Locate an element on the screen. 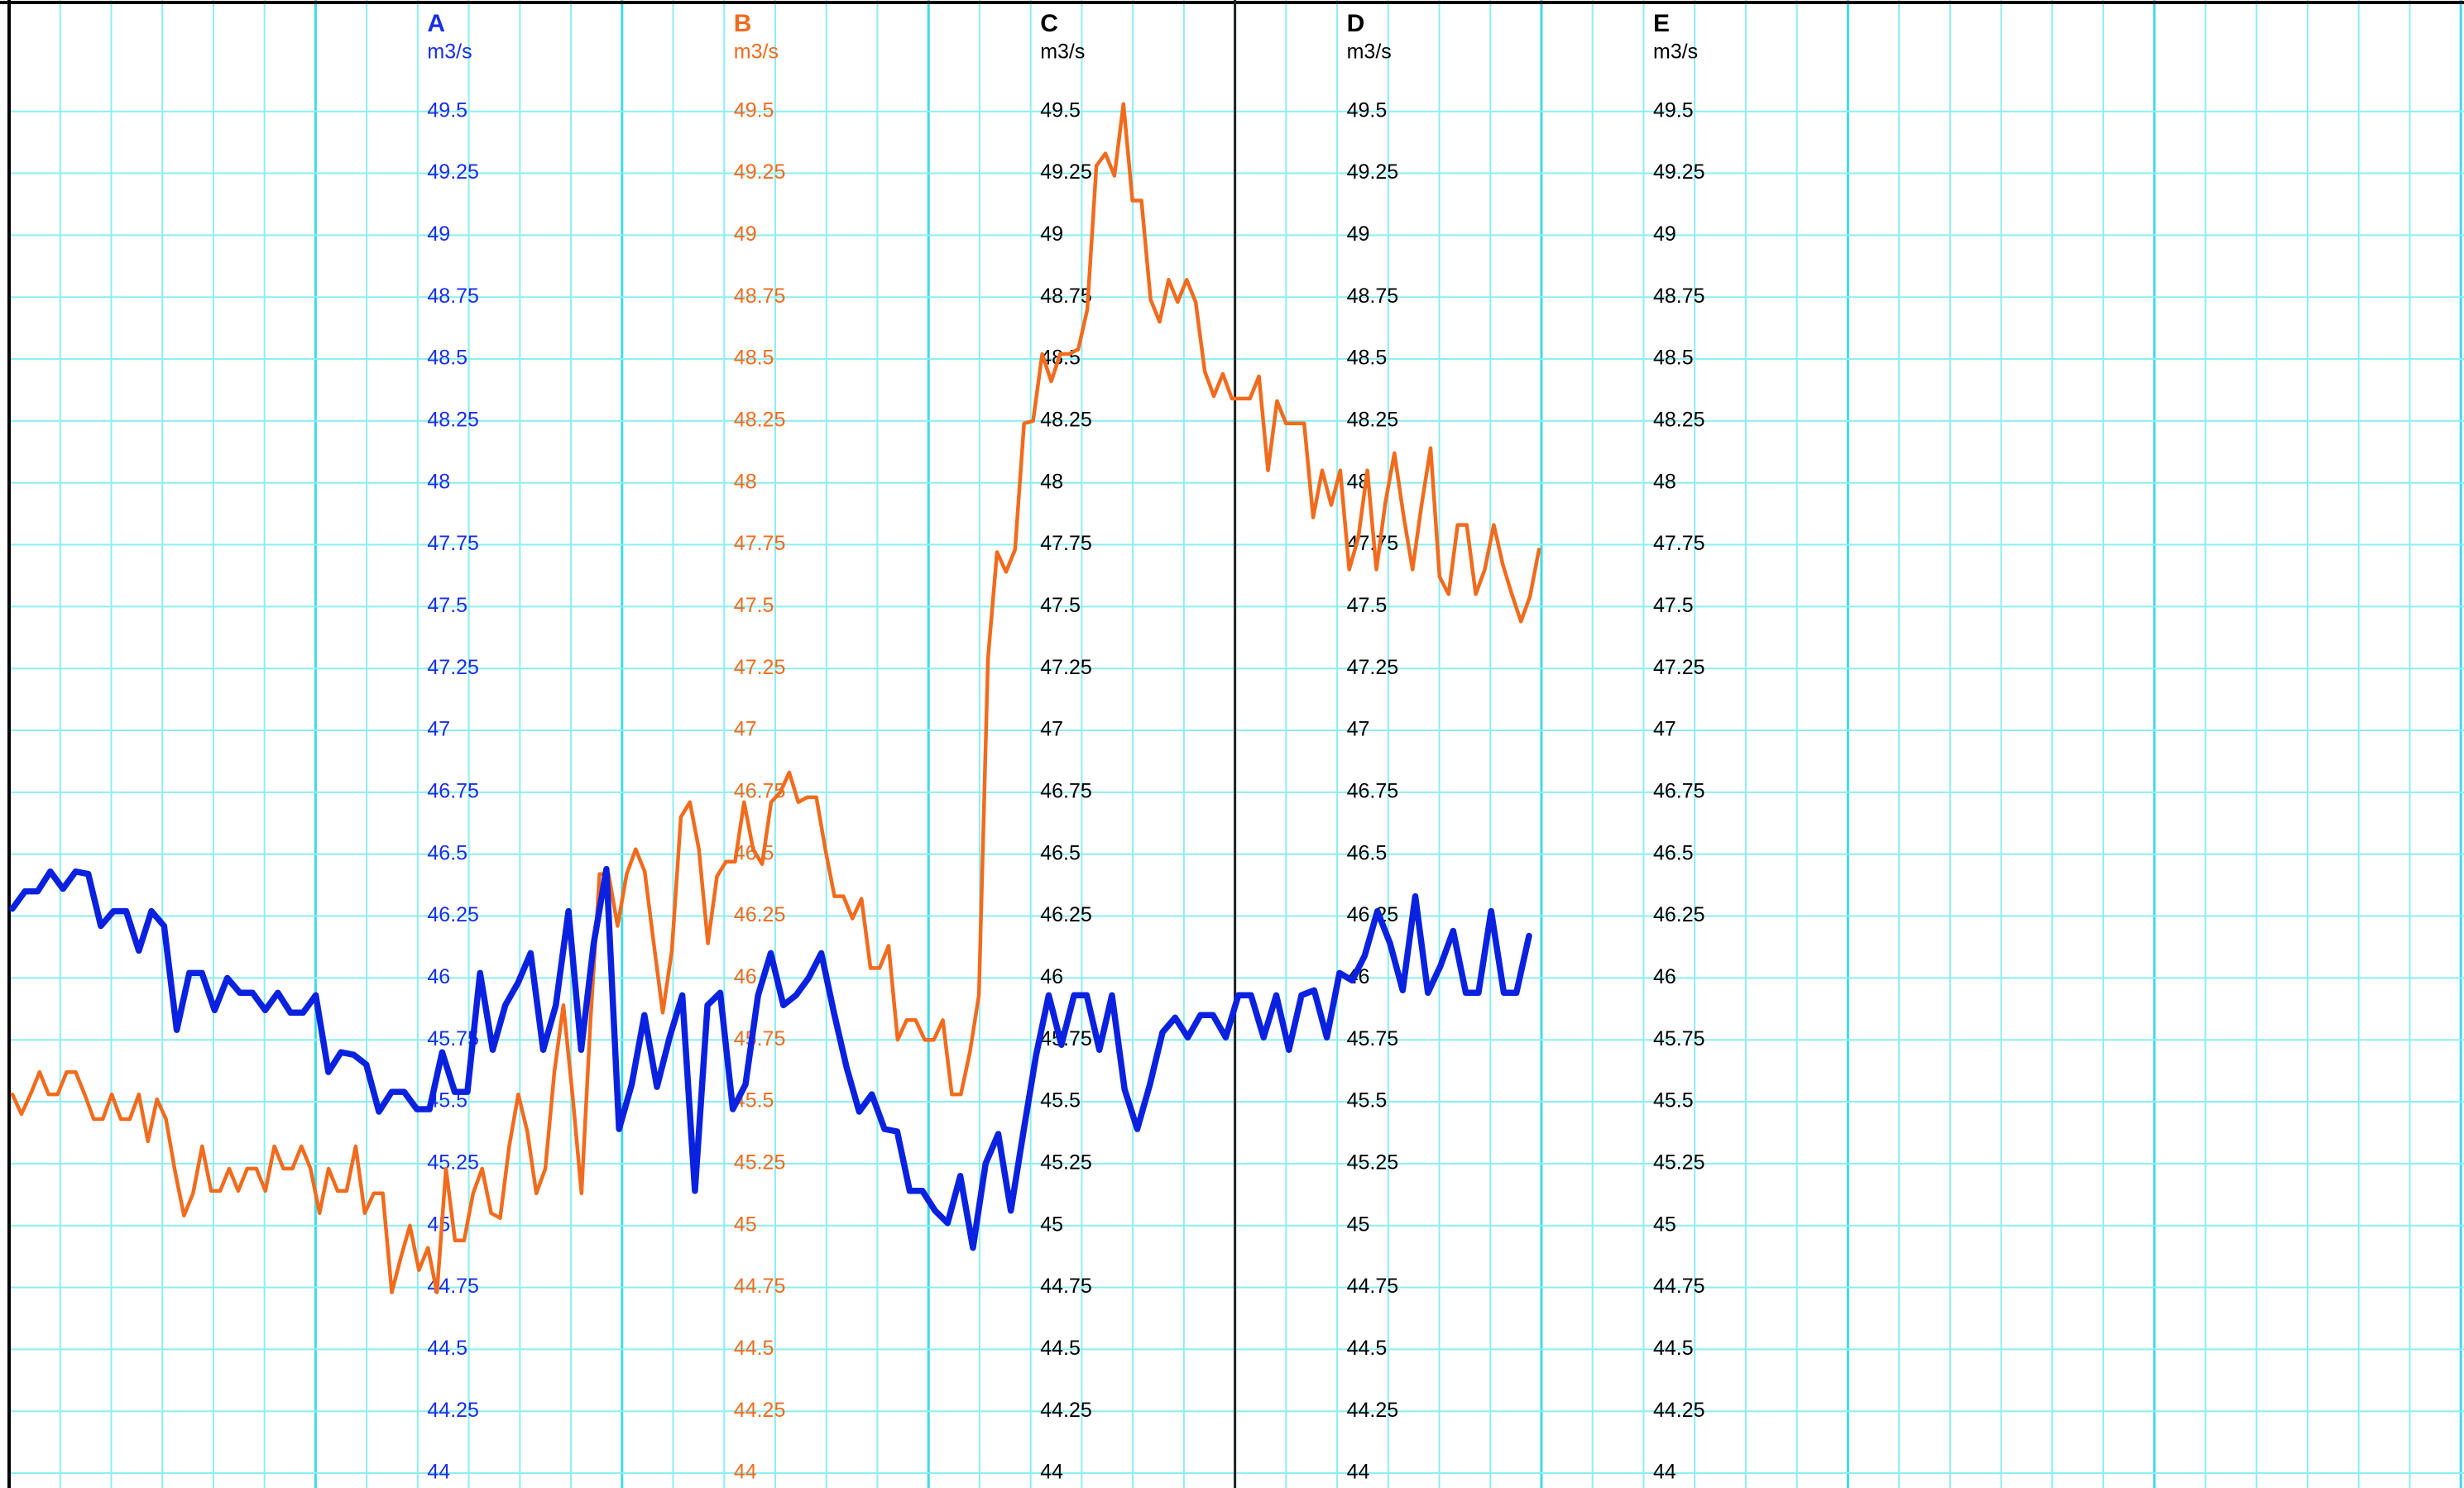 The width and height of the screenshot is (2464, 1488). axis-name: B is located at coordinates (743, 23).